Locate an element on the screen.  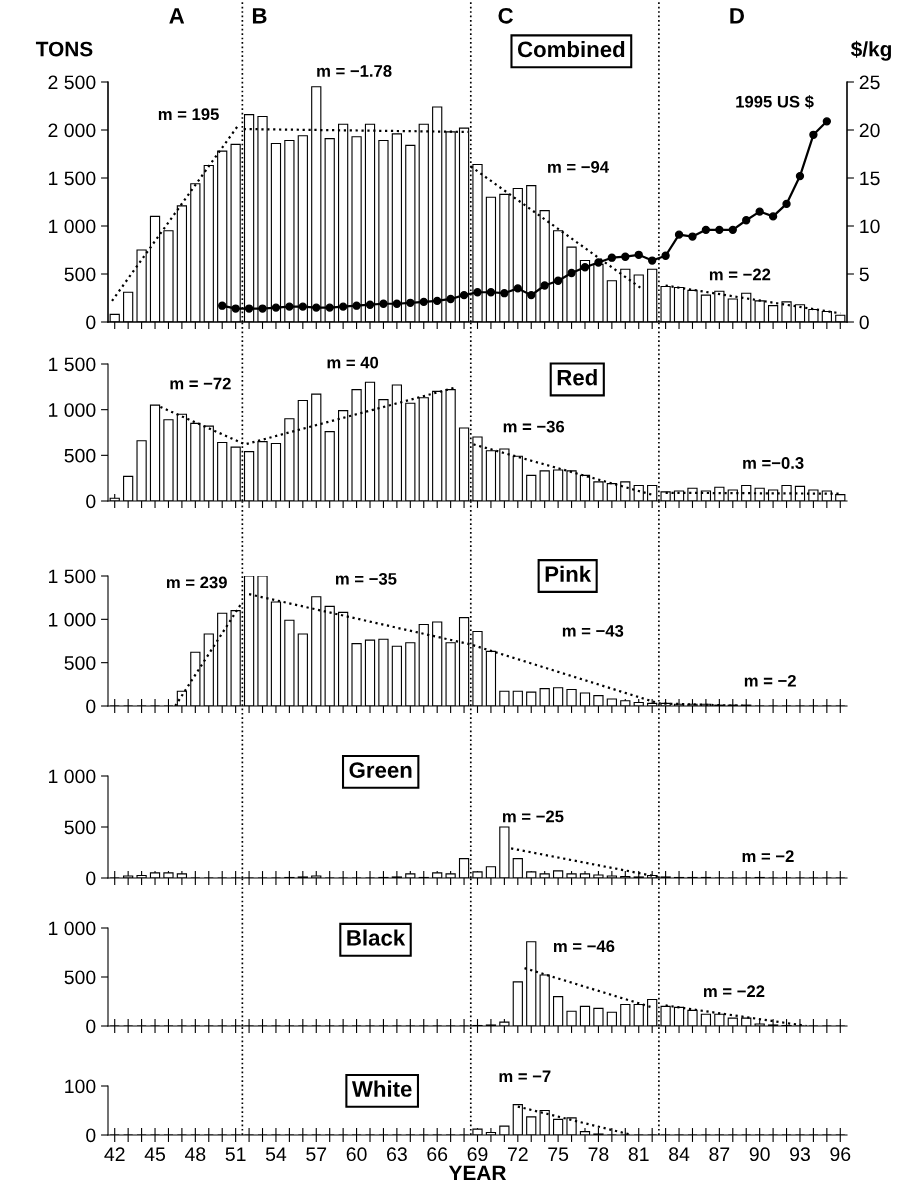
x-tick-label: 96 is located at coordinates (840, 1154).